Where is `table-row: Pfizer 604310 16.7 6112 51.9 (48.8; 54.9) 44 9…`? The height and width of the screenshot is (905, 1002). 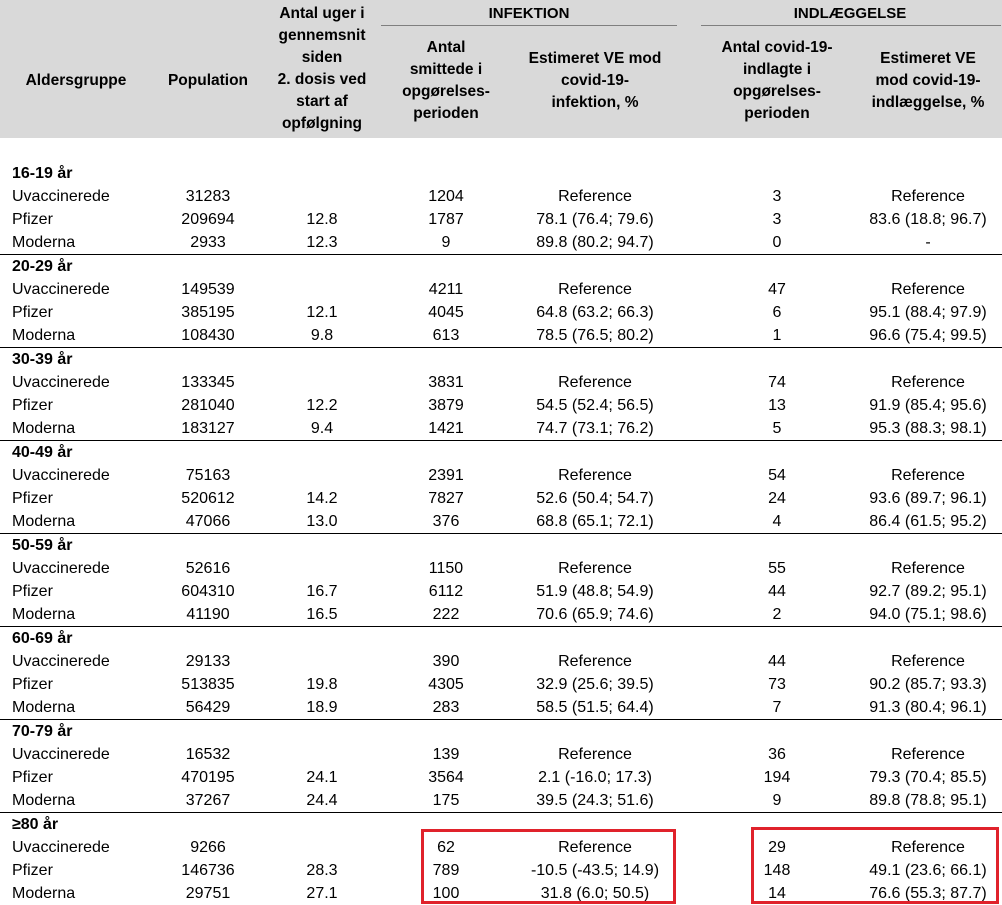 table-row: Pfizer 604310 16.7 6112 51.9 (48.8; 54.9) 44 9… is located at coordinates (501, 591).